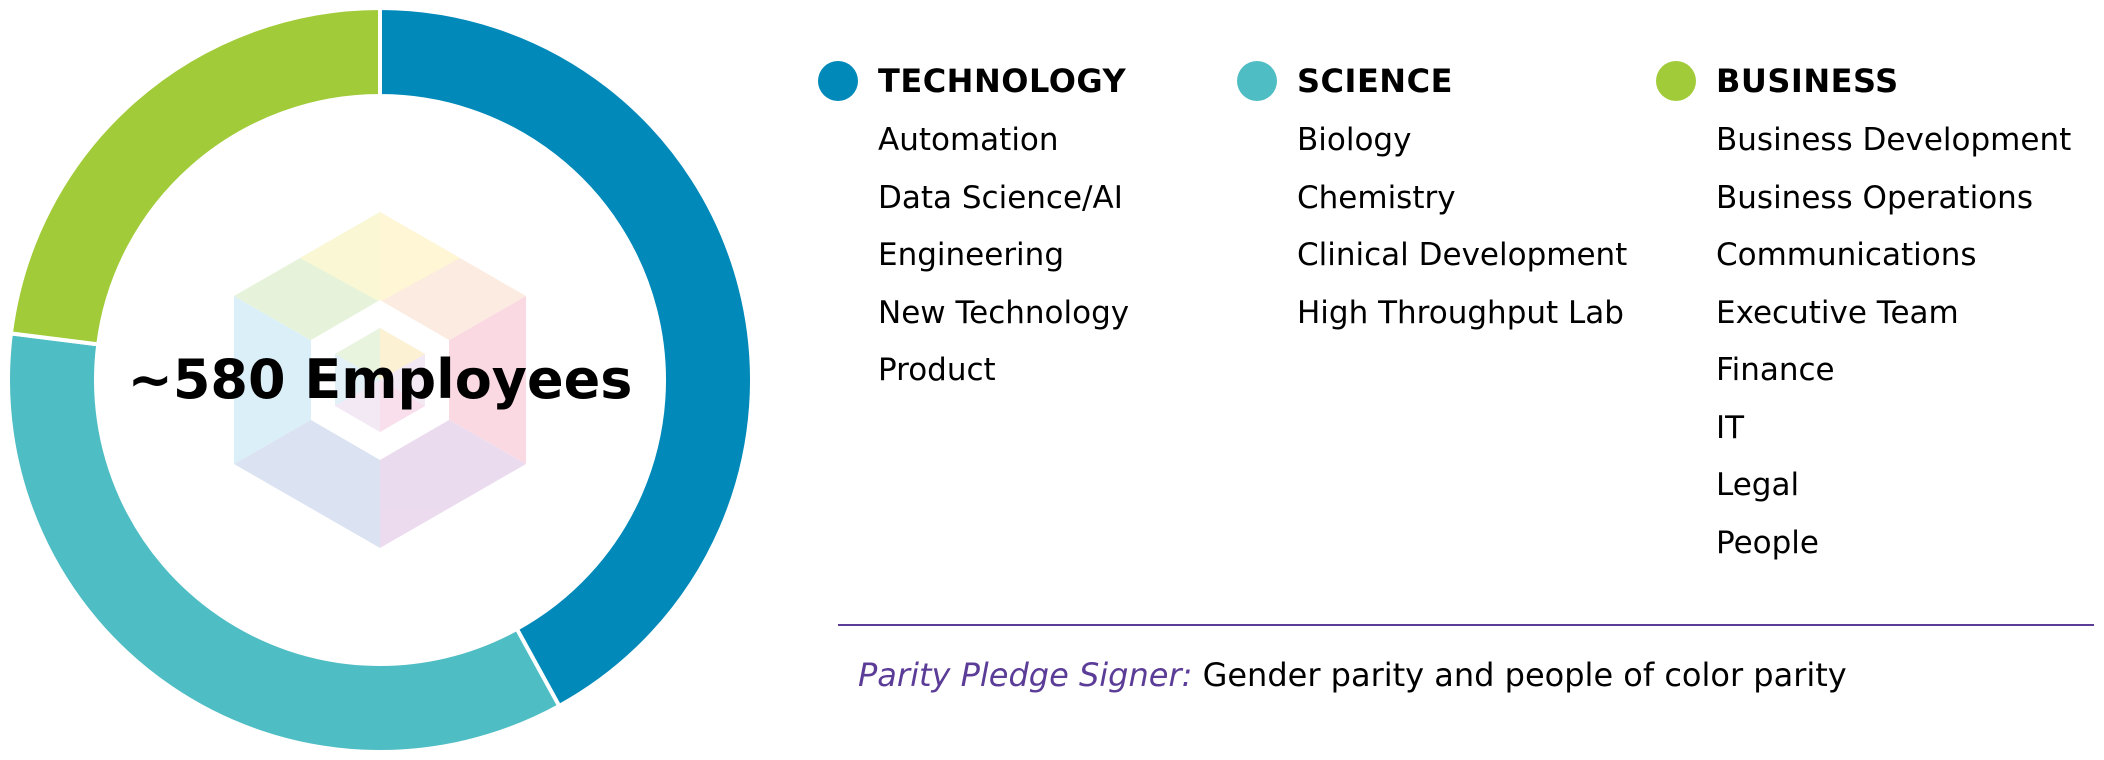 This screenshot has height=760, width=2104. Describe the element at coordinates (1846, 255) in the screenshot. I see `legend-item: Communications` at that location.